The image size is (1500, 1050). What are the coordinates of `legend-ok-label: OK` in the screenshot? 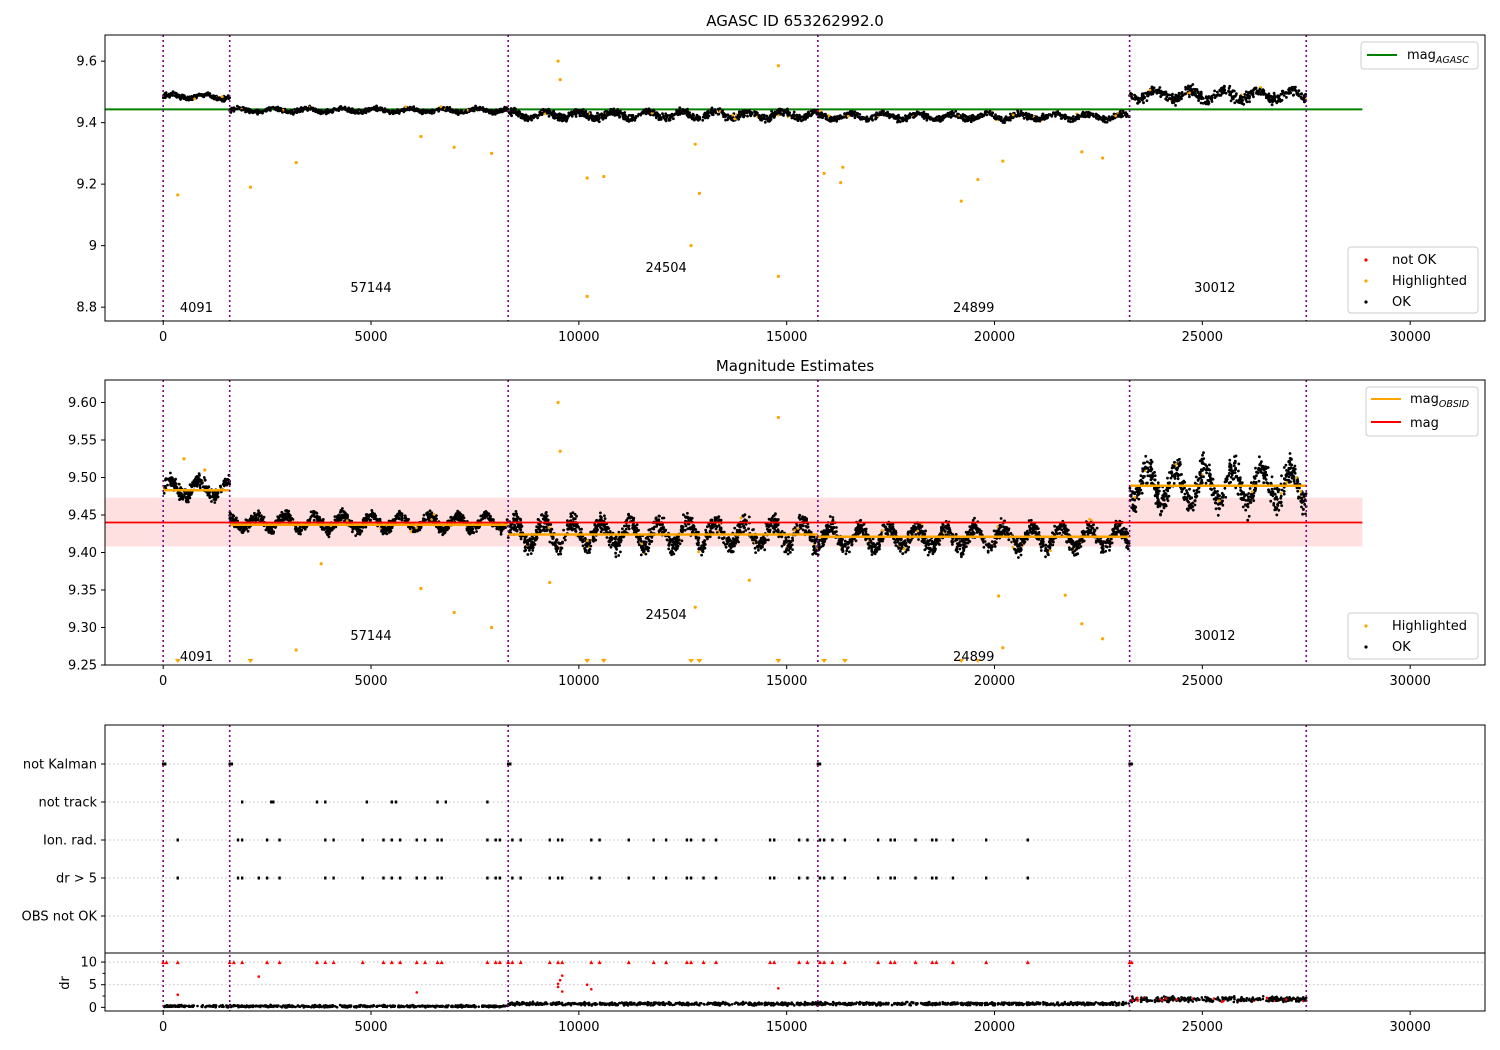 It's located at (1401, 302).